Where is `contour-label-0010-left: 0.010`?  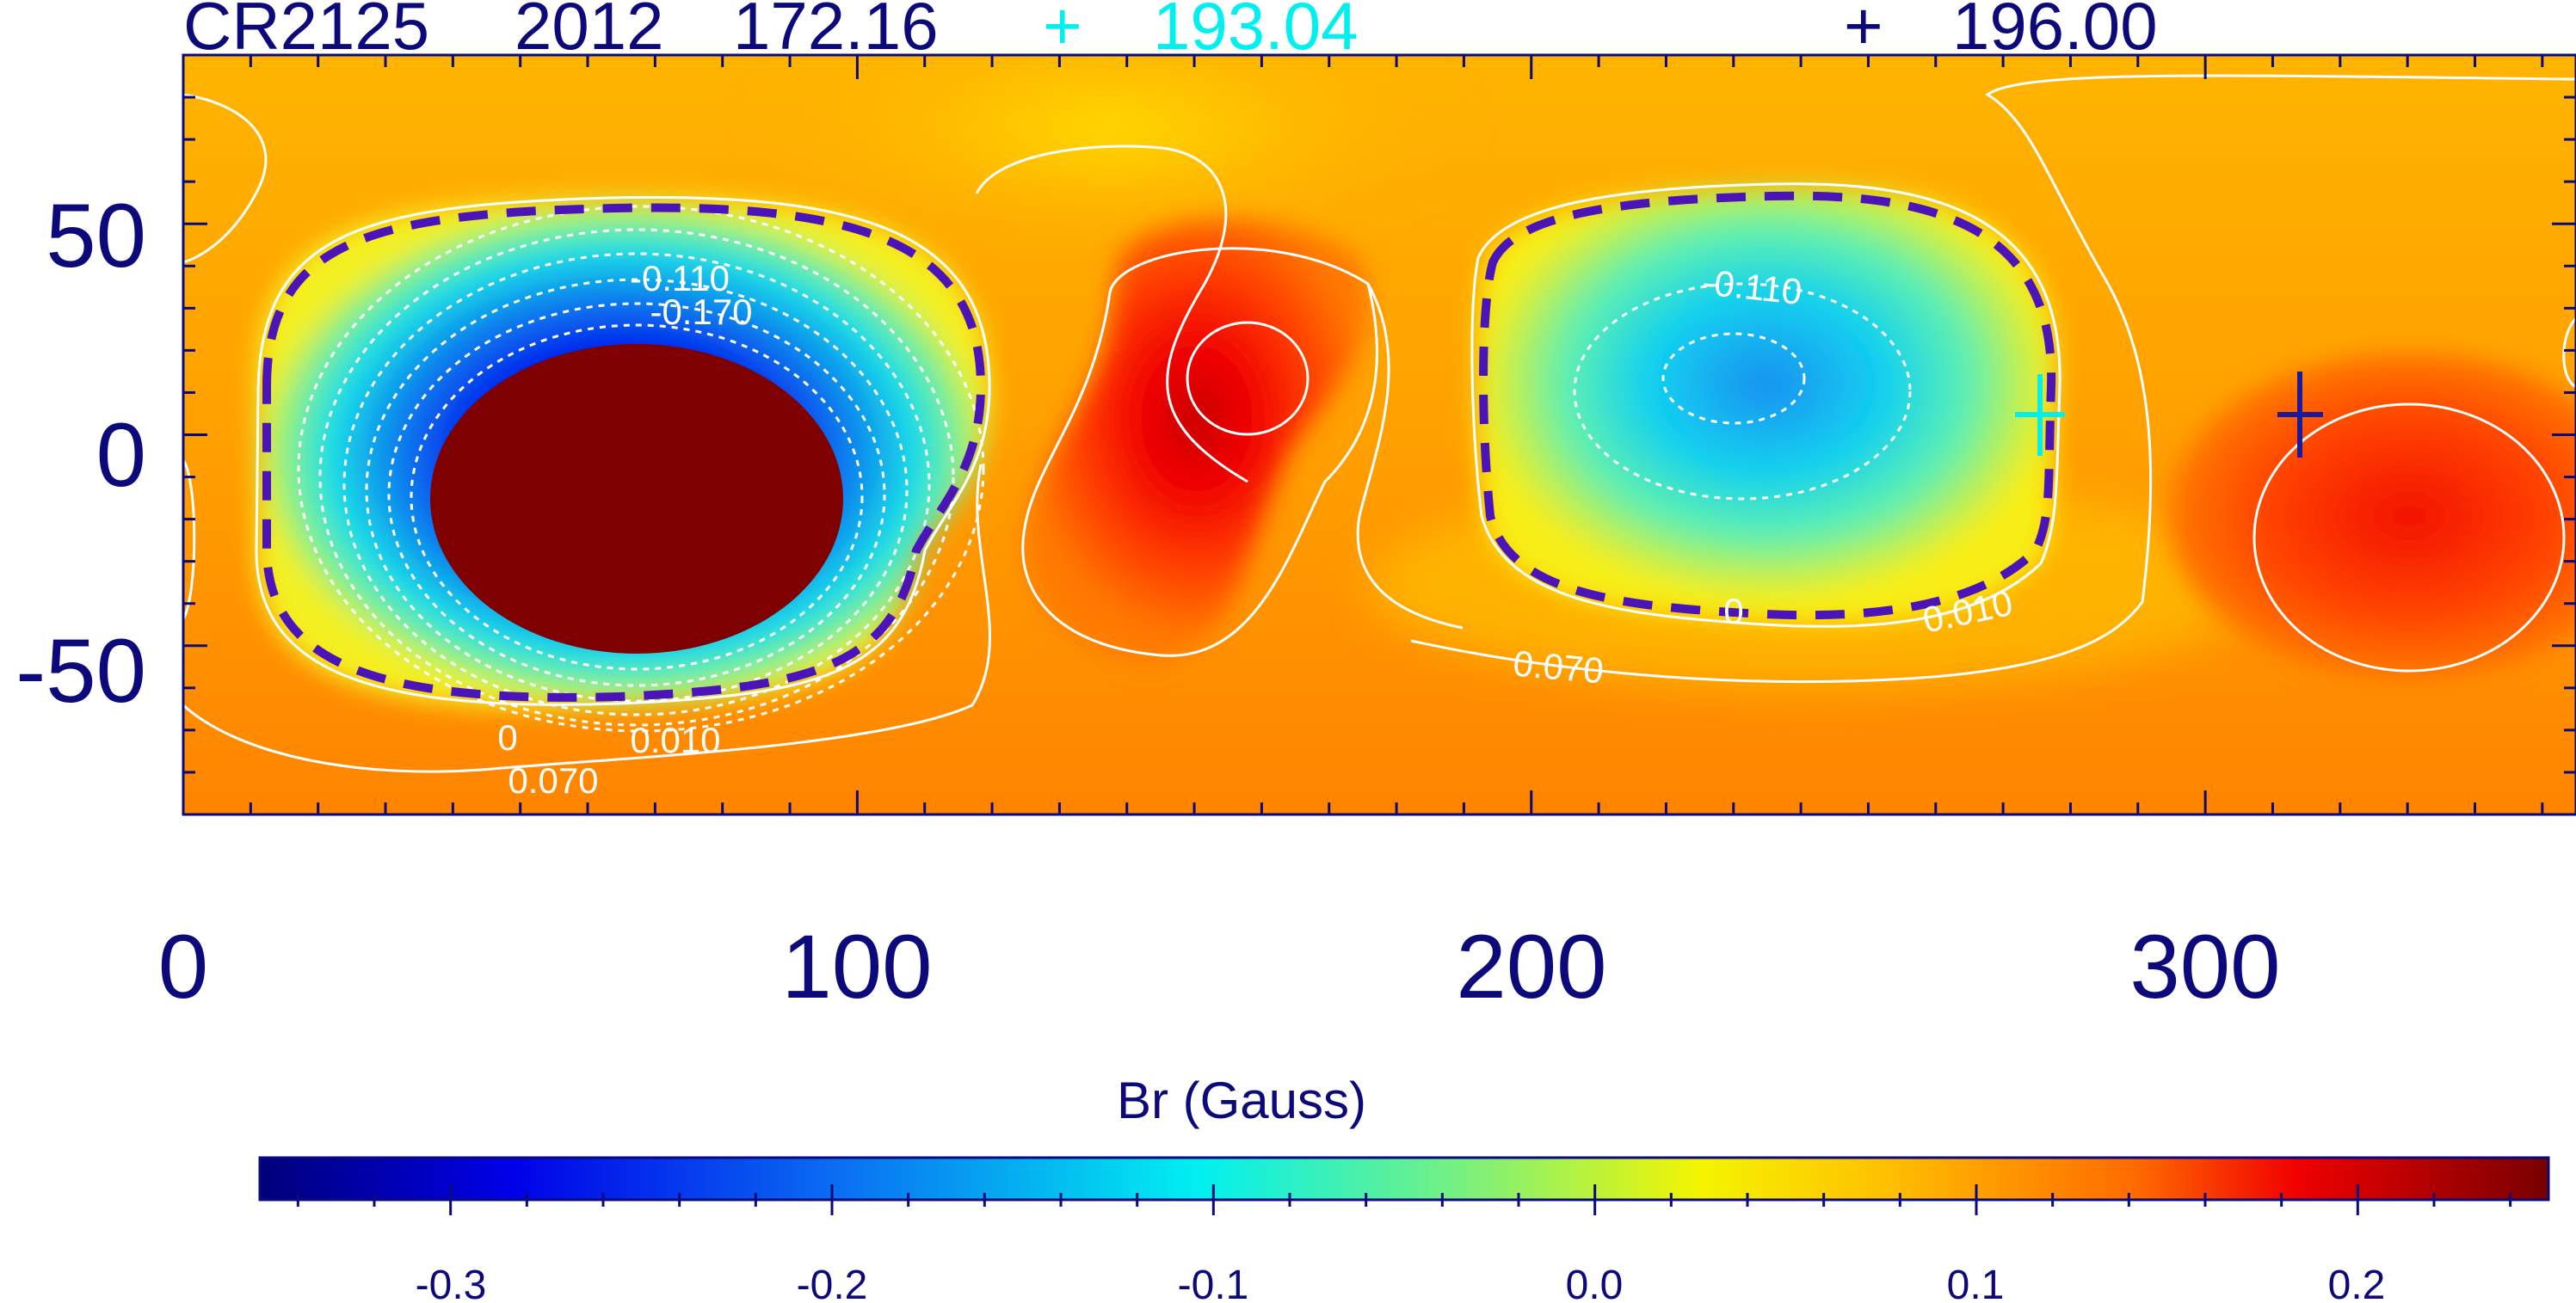 contour-label-0010-left: 0.010 is located at coordinates (675, 740).